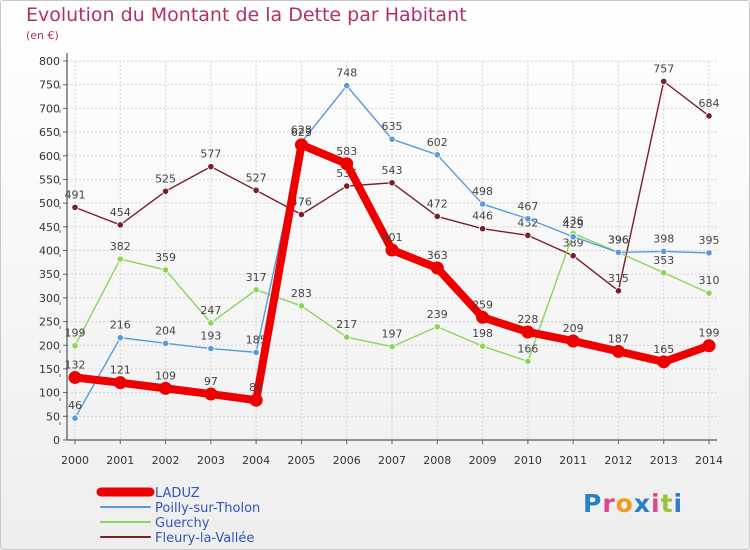  Describe the element at coordinates (482, 304) in the screenshot. I see `data-label: 259` at that location.